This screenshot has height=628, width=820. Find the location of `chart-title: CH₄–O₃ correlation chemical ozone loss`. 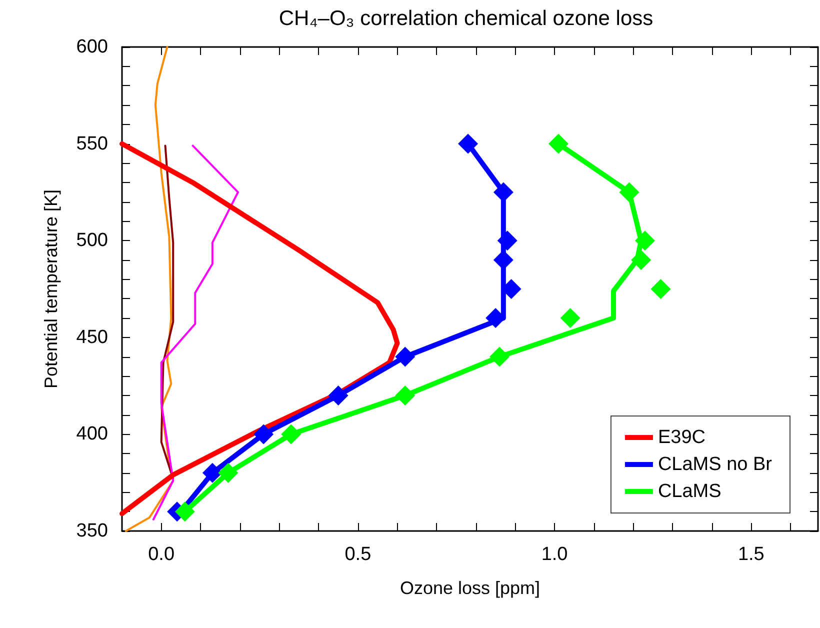

chart-title: CH₄–O₃ correlation chemical ozone loss is located at coordinates (466, 18).